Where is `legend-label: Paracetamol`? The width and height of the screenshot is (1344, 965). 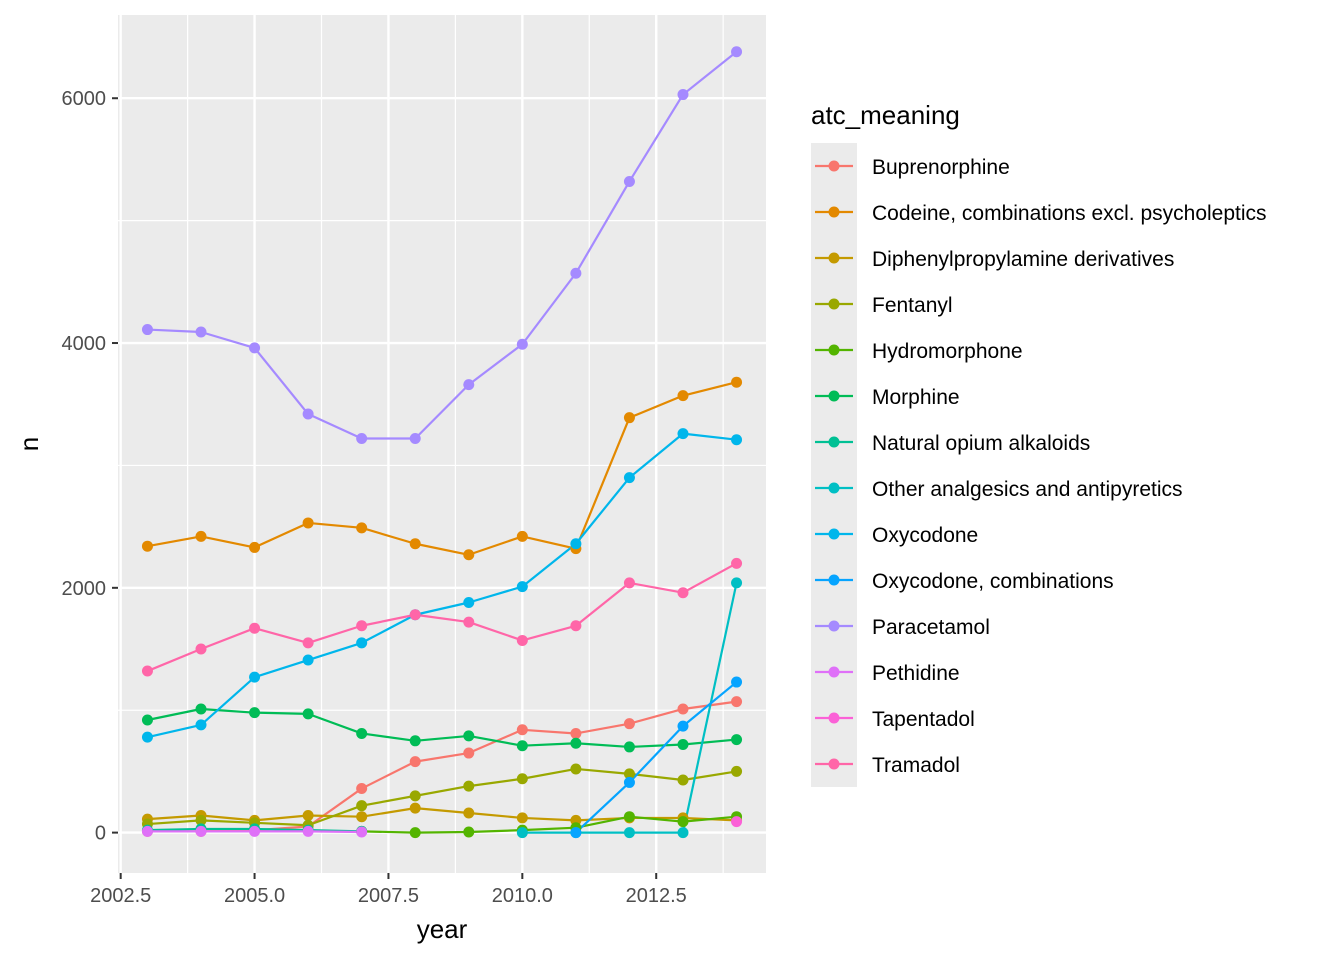 legend-label: Paracetamol is located at coordinates (931, 627).